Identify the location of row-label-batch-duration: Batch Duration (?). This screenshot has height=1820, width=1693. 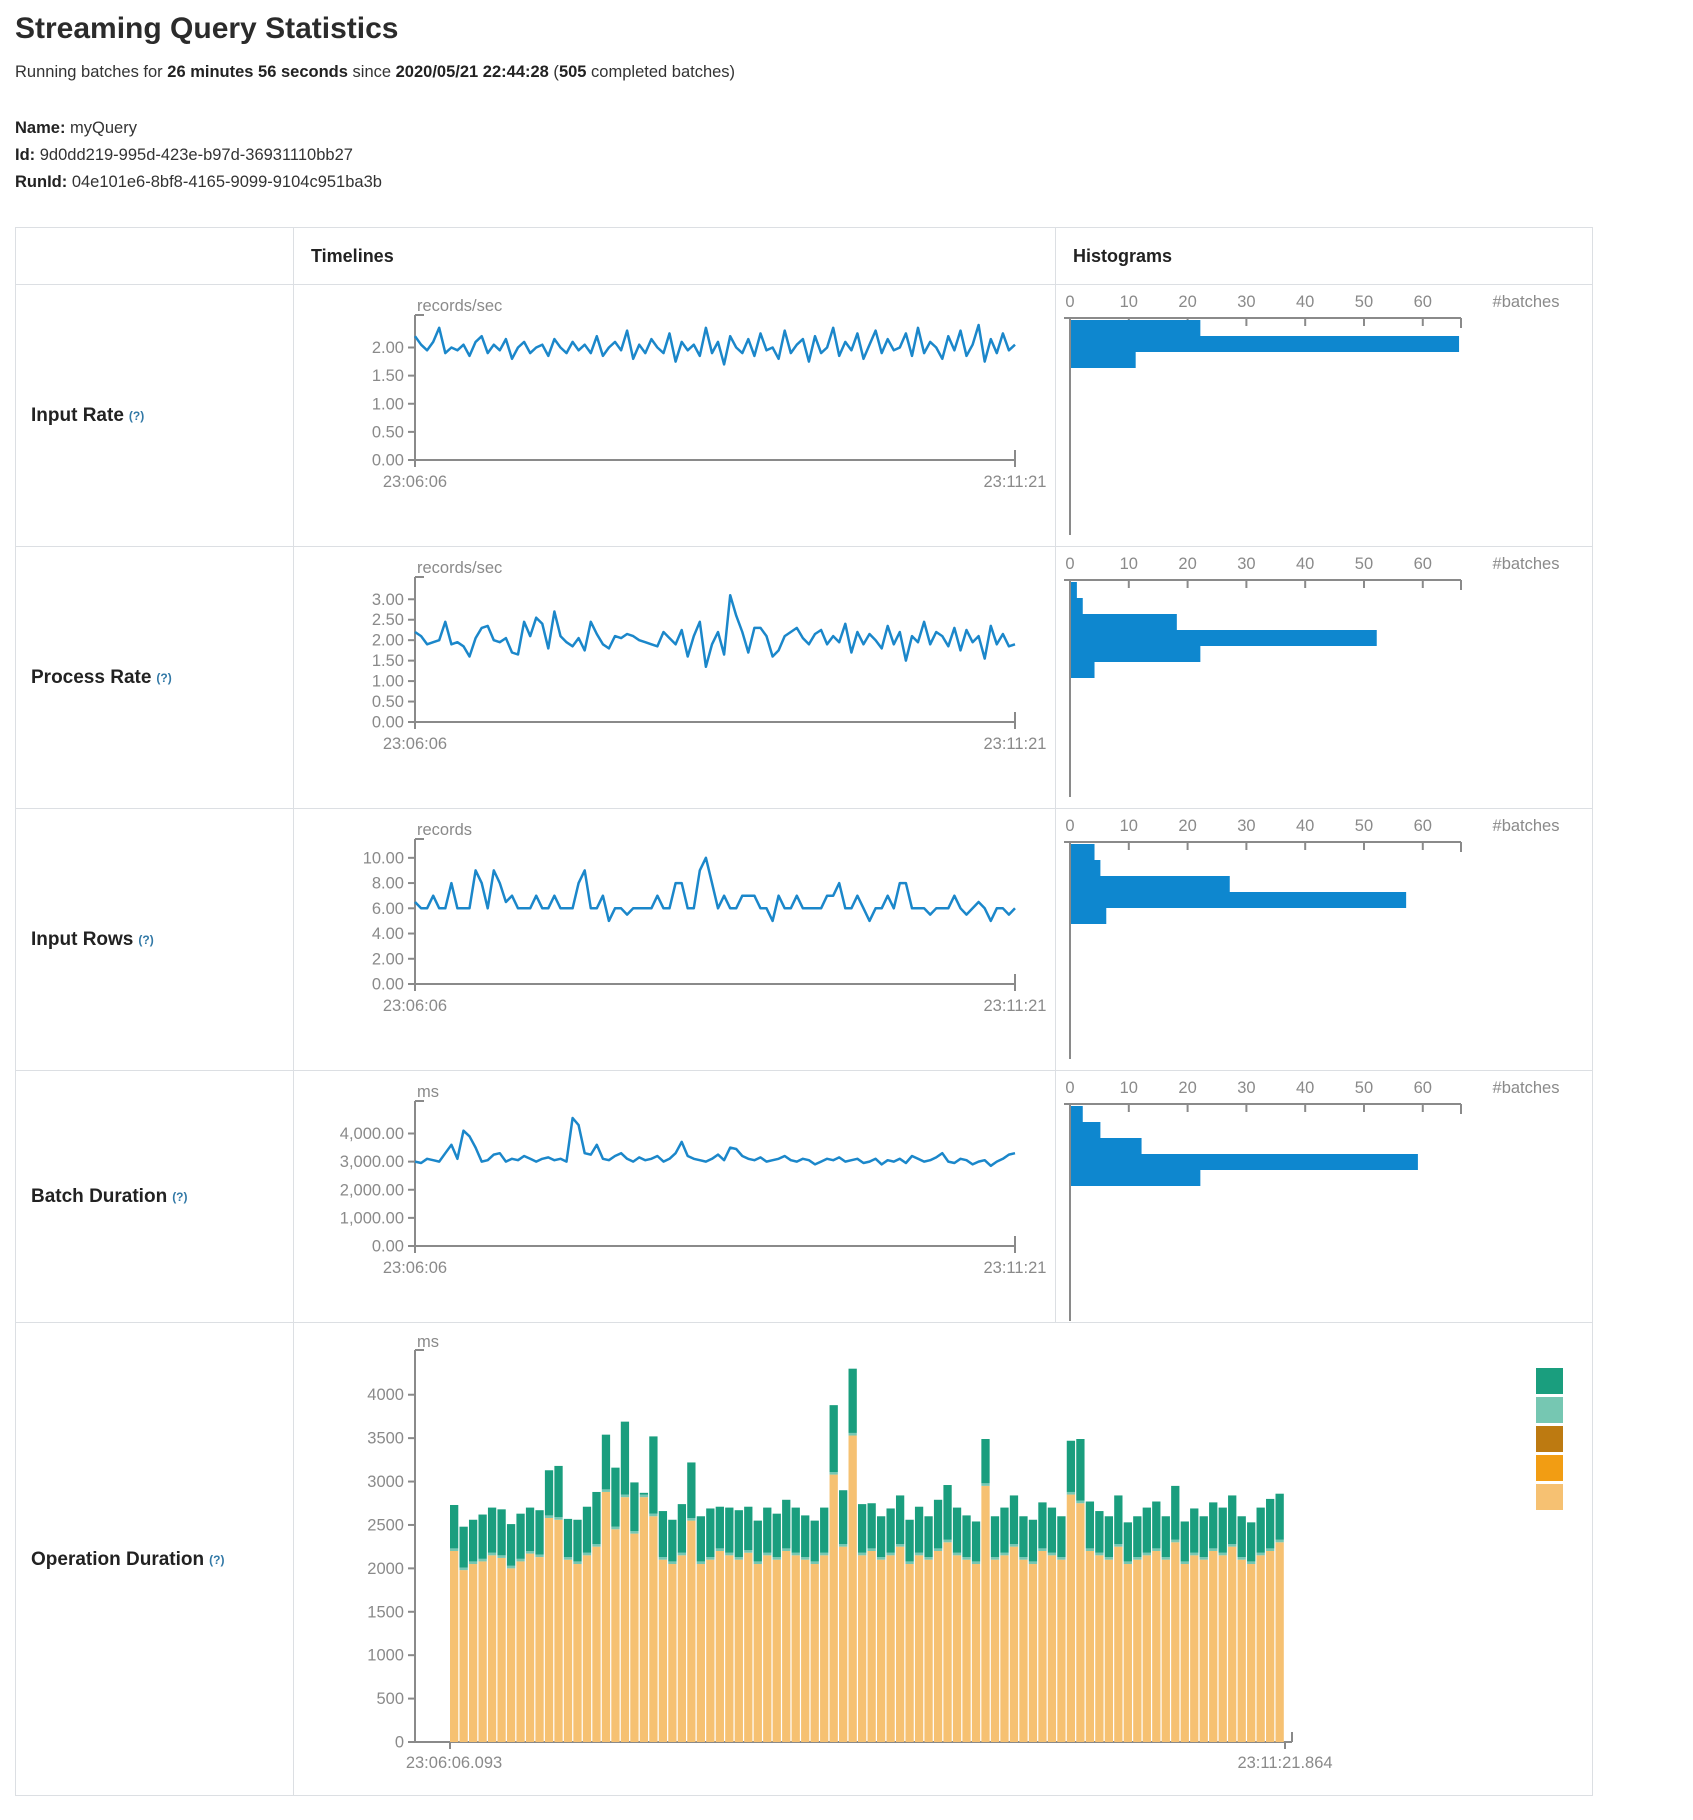
(154, 1196).